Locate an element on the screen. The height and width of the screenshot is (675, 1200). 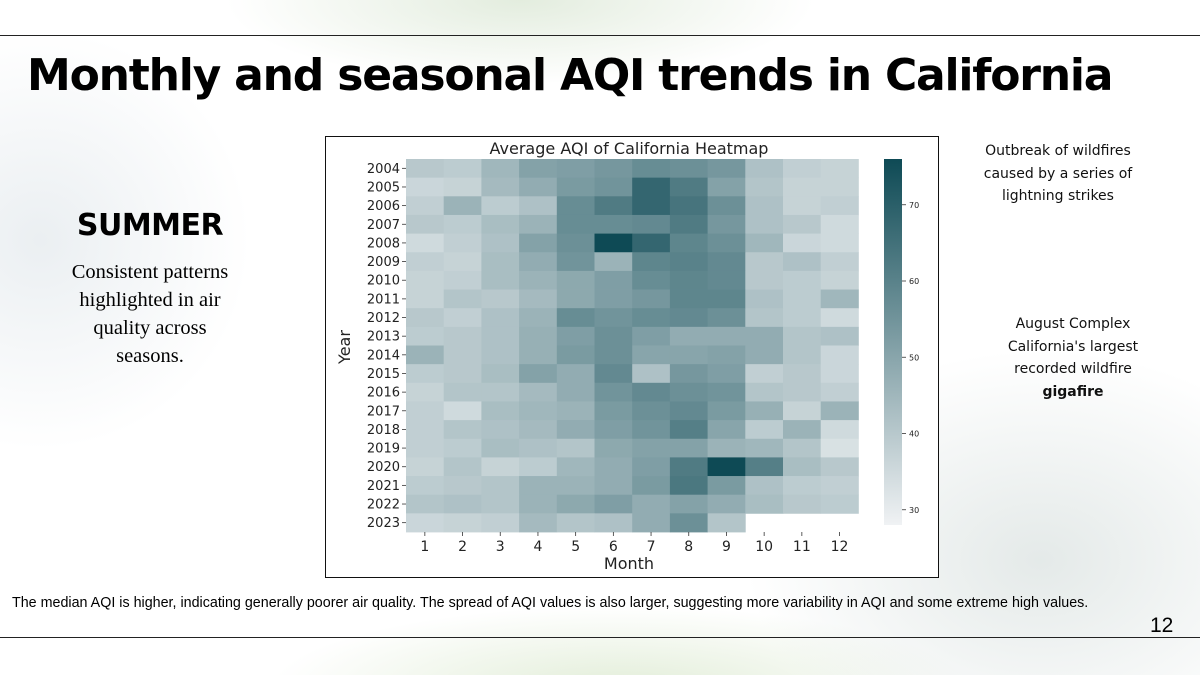
x-axis-label: Month is located at coordinates (629, 563).